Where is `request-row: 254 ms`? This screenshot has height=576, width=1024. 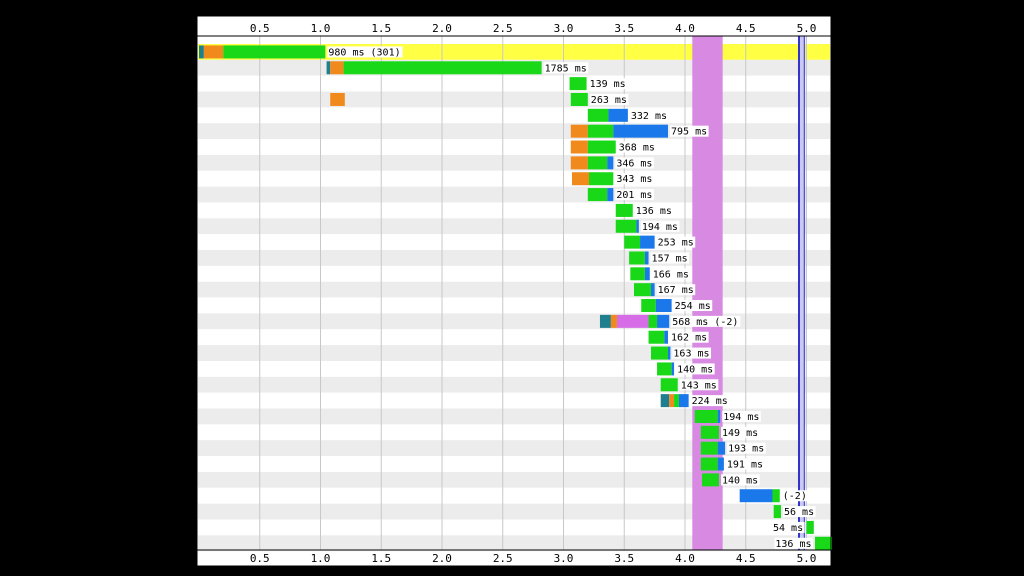
request-row: 254 ms is located at coordinates (677, 306).